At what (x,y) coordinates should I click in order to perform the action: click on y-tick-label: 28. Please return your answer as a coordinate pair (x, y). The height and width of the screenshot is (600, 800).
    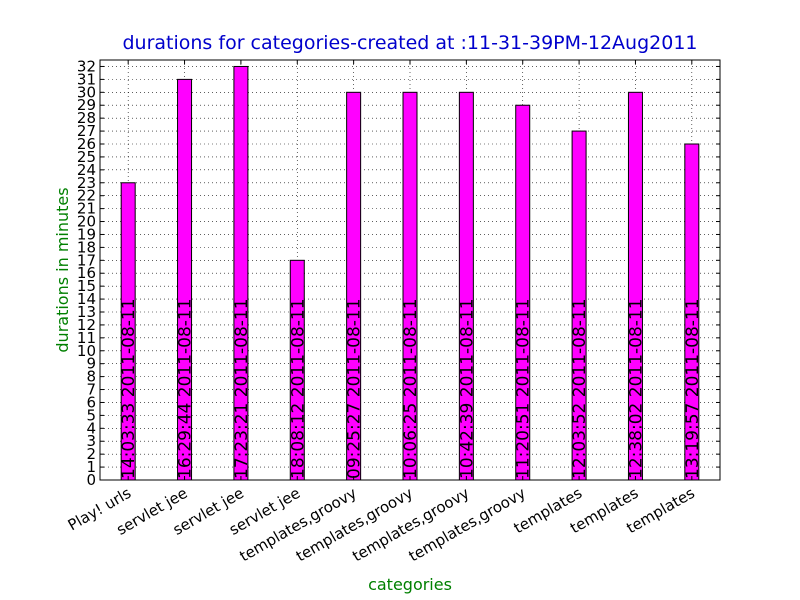
    Looking at the image, I should click on (86, 118).